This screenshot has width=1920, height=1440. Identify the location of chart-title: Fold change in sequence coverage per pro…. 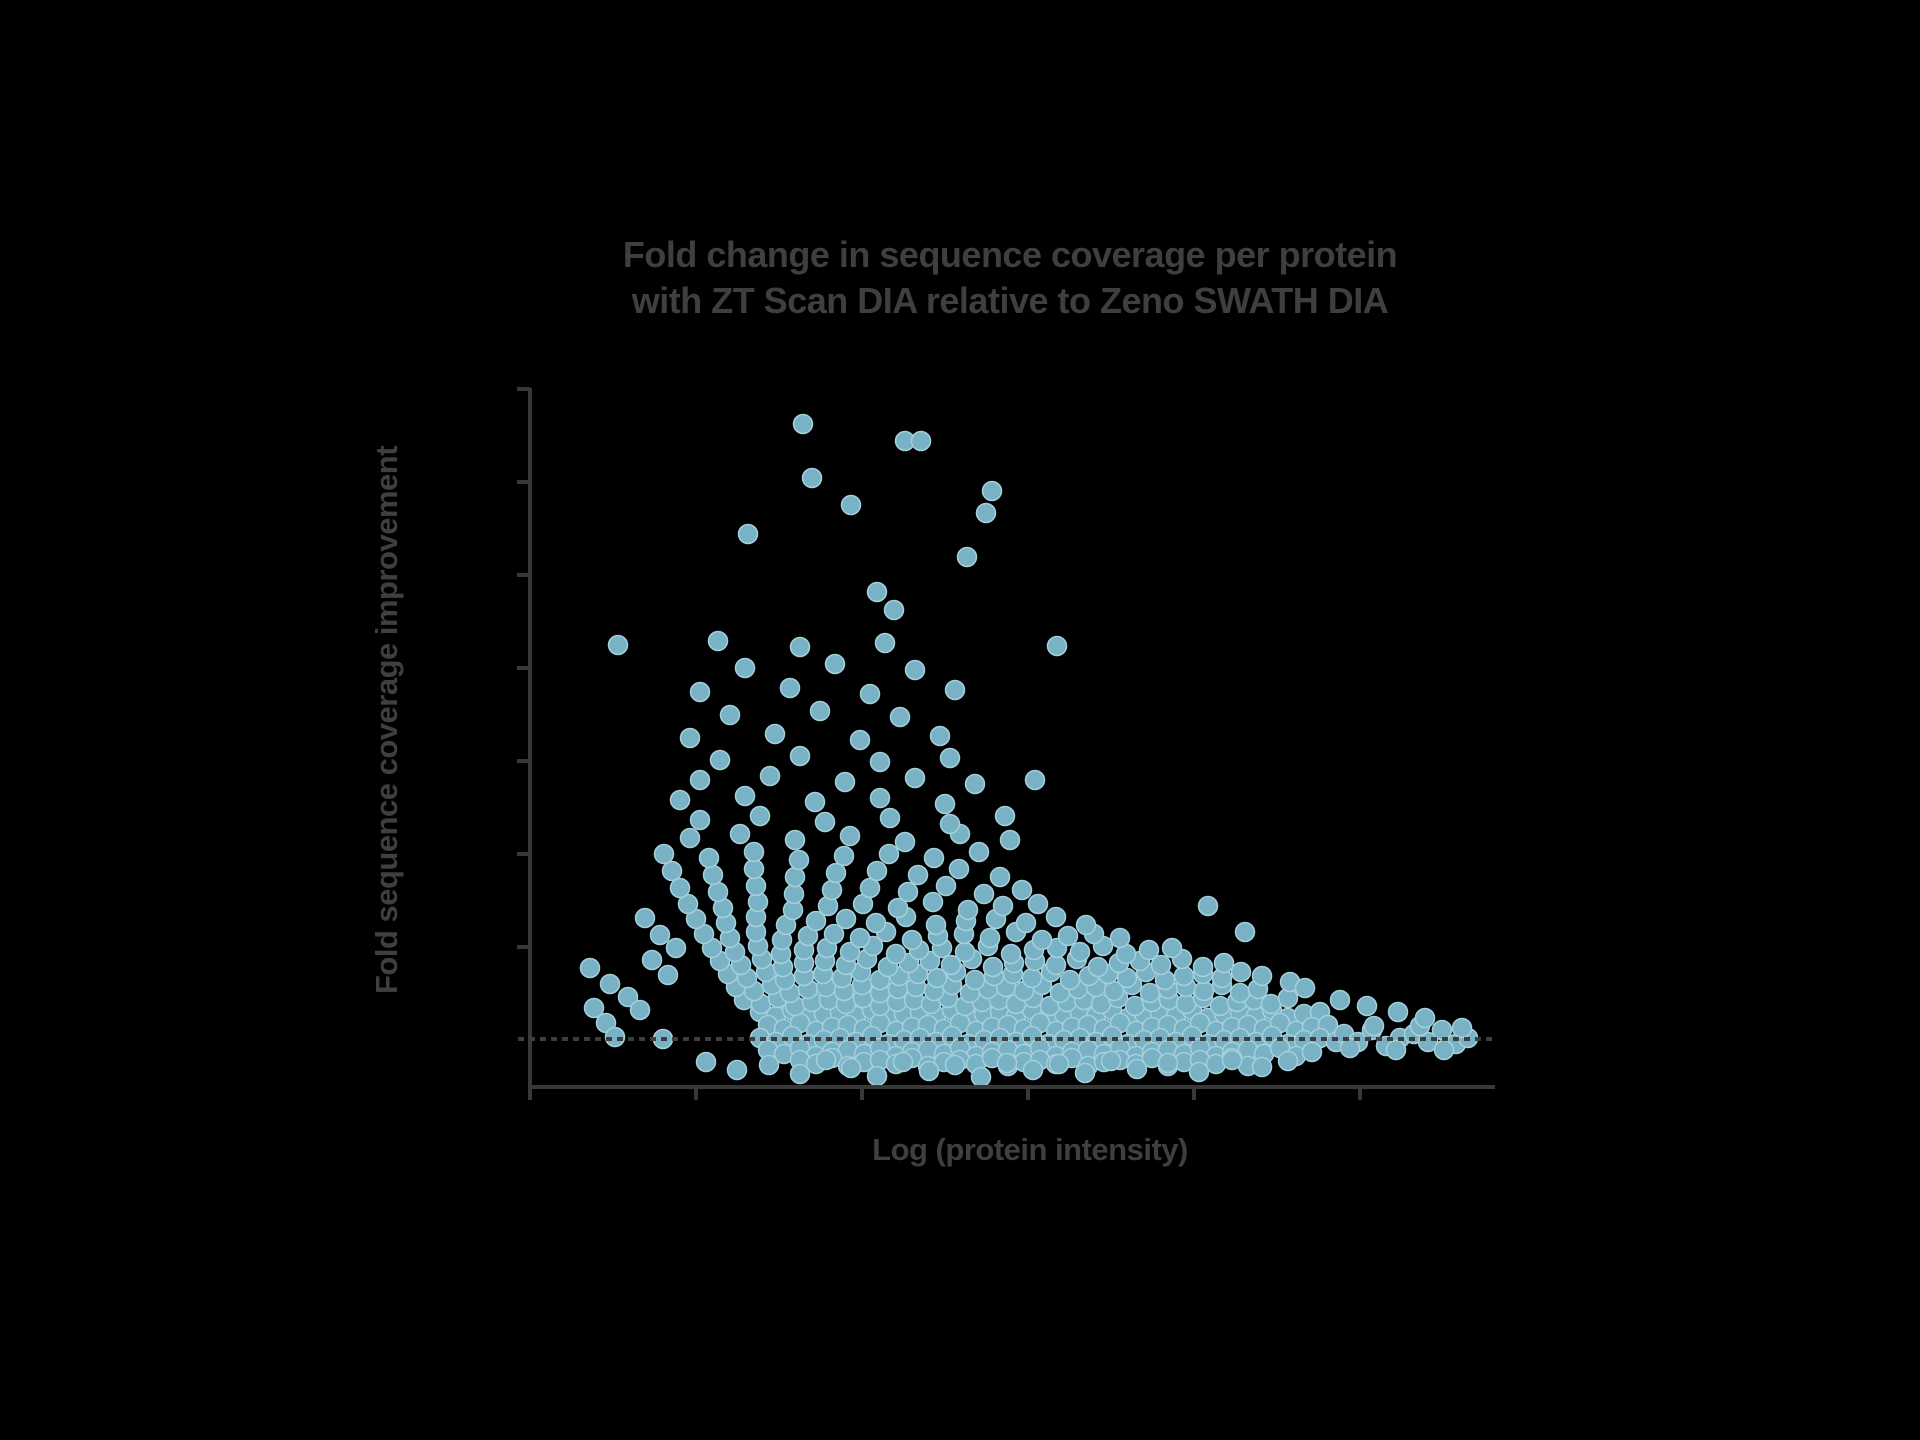
(1010, 278).